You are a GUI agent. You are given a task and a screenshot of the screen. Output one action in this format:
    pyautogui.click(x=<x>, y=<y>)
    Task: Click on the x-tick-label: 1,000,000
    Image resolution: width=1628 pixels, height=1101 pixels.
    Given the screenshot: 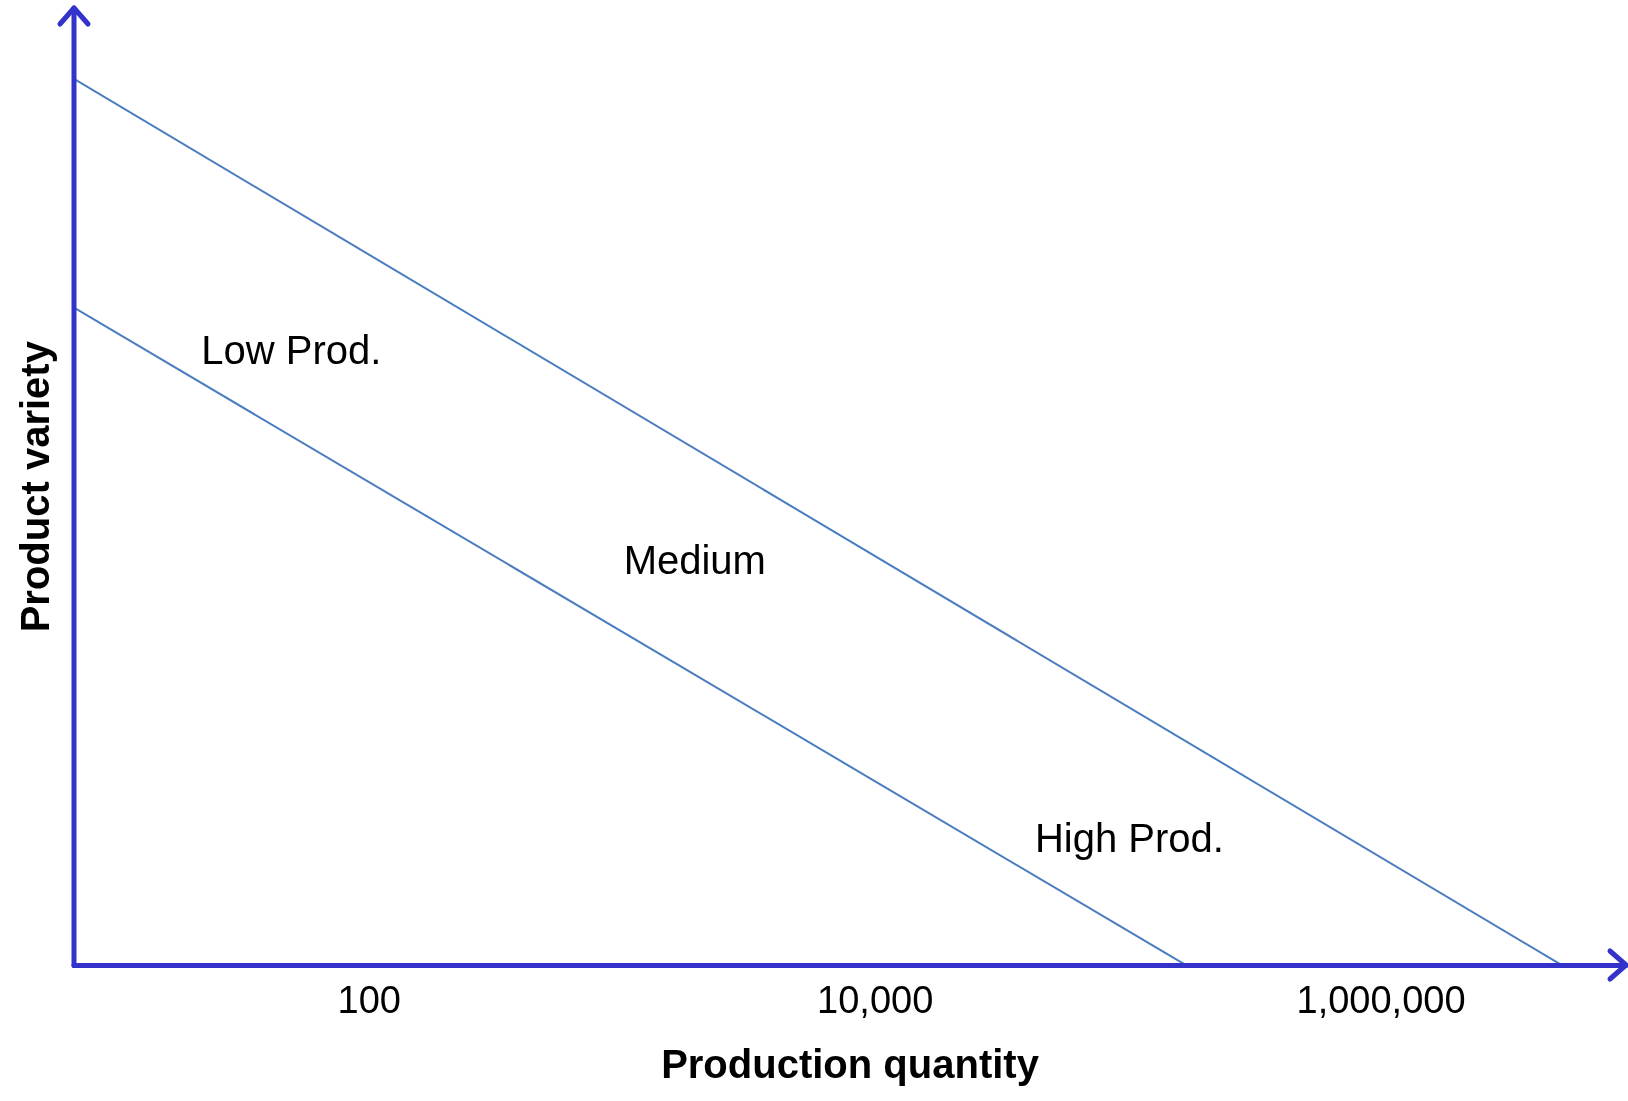 What is the action you would take?
    pyautogui.click(x=1381, y=999)
    